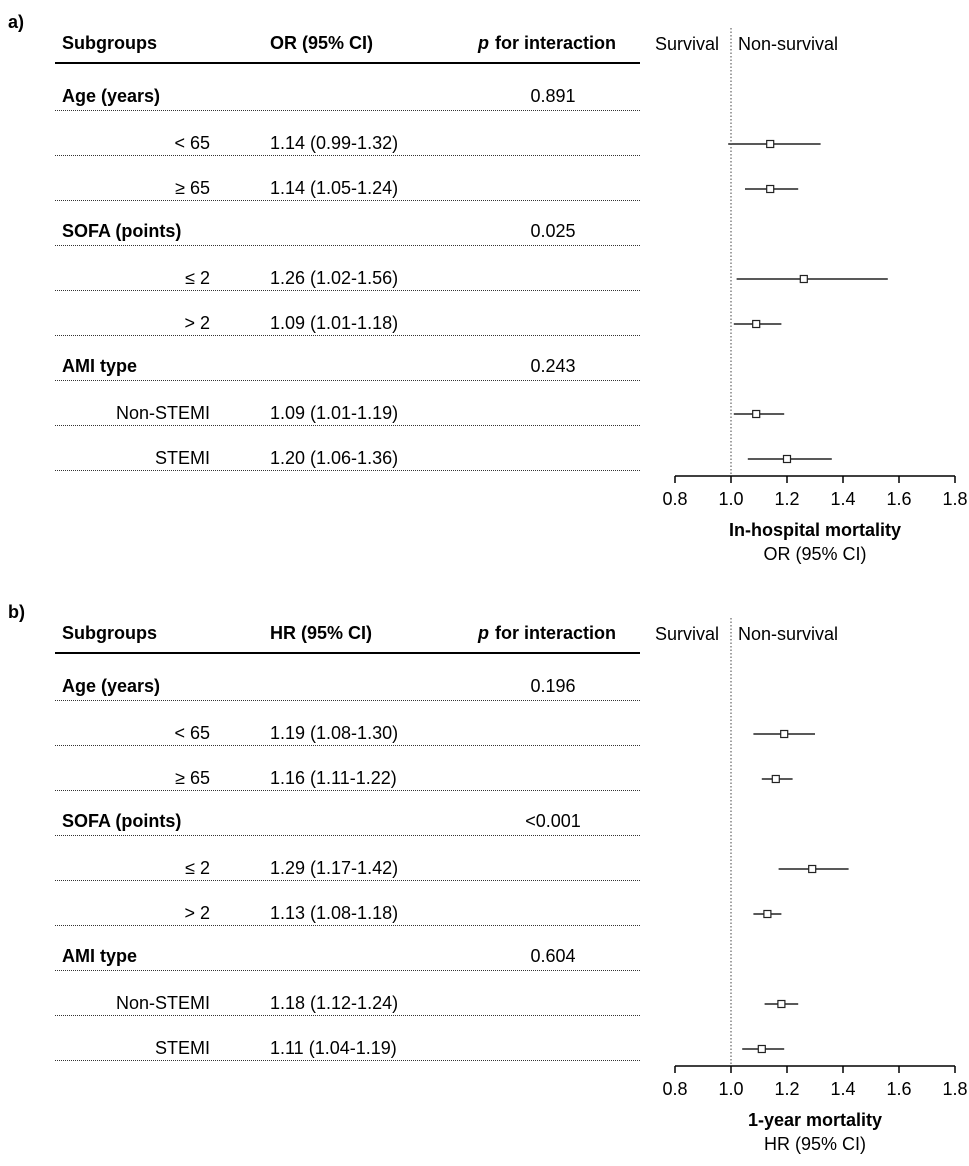 Image resolution: width=969 pixels, height=1166 pixels. Describe the element at coordinates (814, 530) in the screenshot. I see `x-axis-title: In-hospital mortality` at that location.